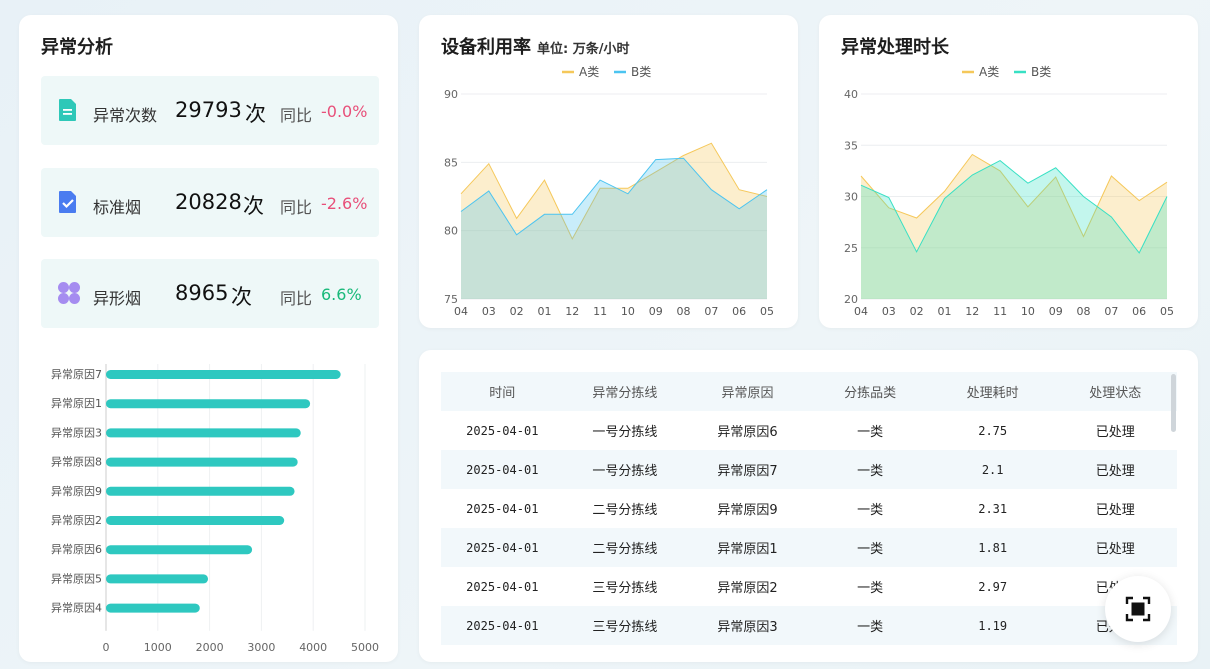 This screenshot has width=1210, height=669. Describe the element at coordinates (106, 647) in the screenshot. I see `x-tick-label: 0` at that location.